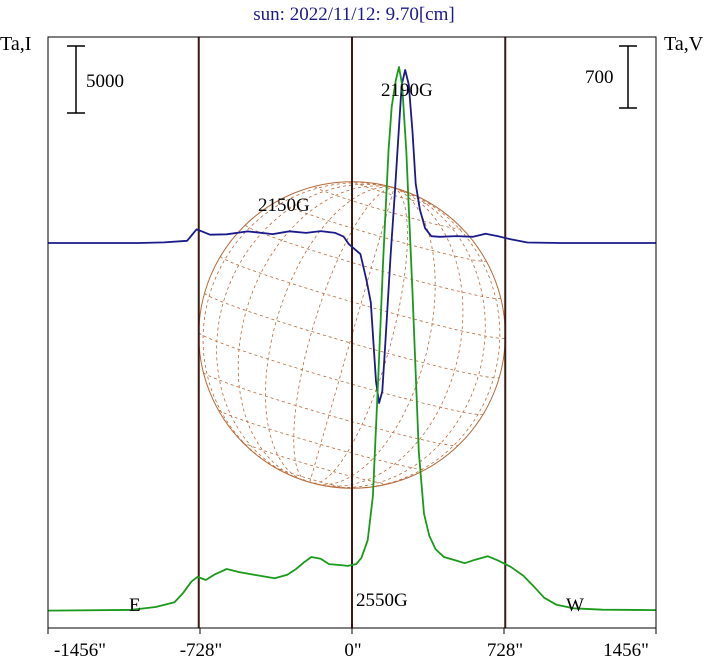 This screenshot has width=708, height=662. Describe the element at coordinates (407, 90) in the screenshot. I see `annotation-2190g: 2190G` at that location.